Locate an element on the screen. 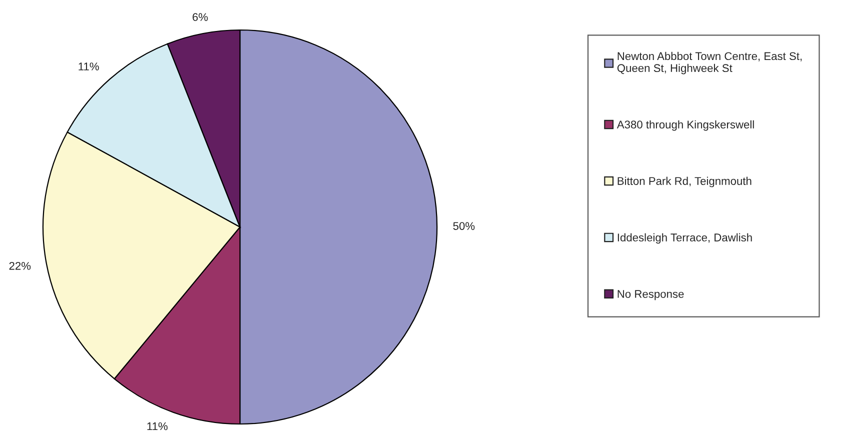  legend-label: No Response is located at coordinates (651, 295).